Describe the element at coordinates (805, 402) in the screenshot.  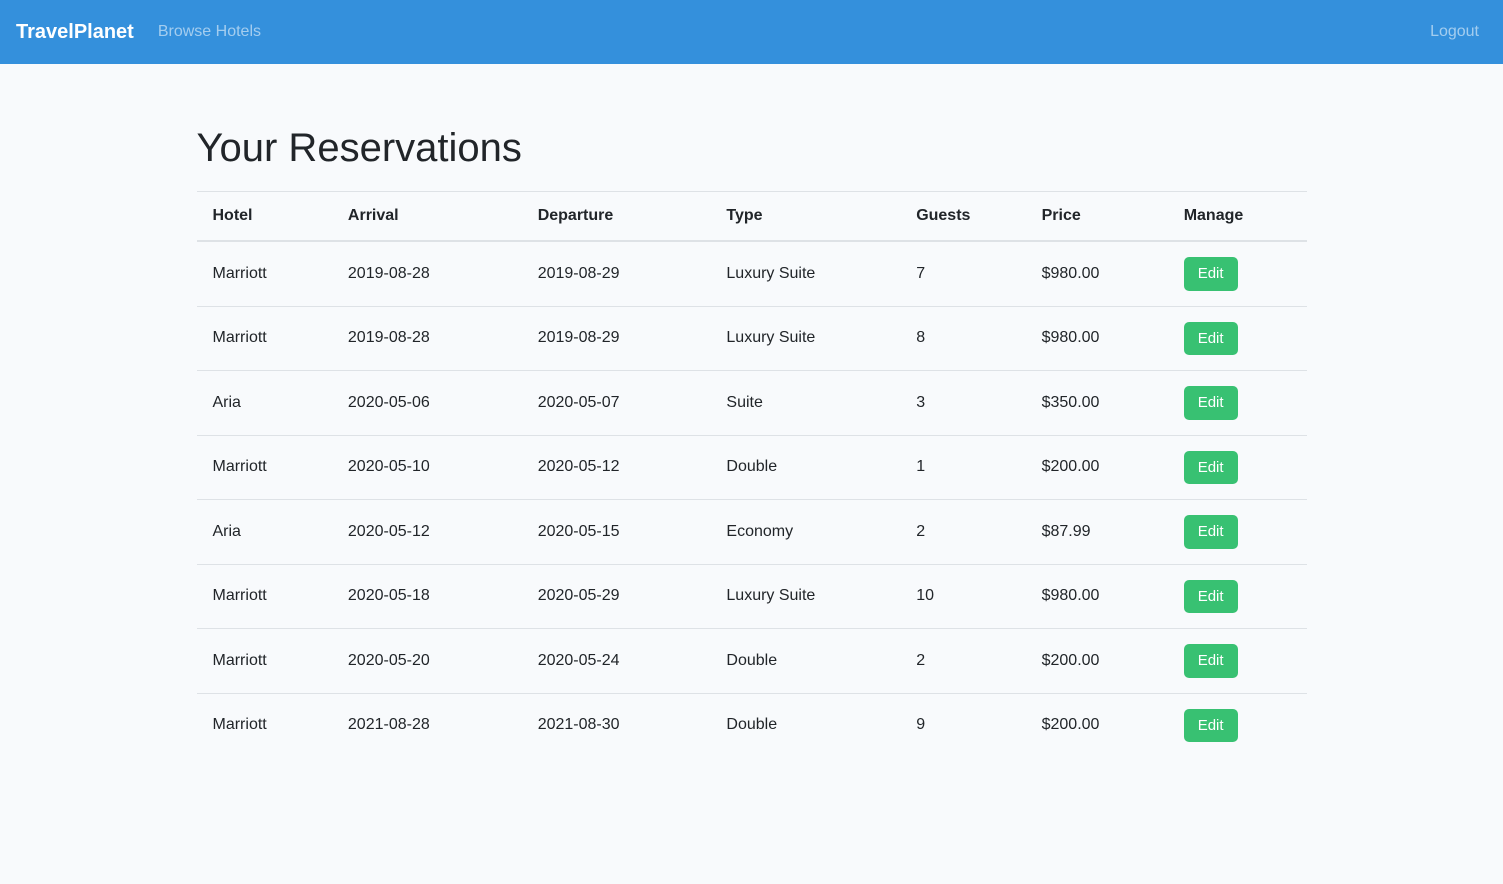
I see `cell-type: Suite` at that location.